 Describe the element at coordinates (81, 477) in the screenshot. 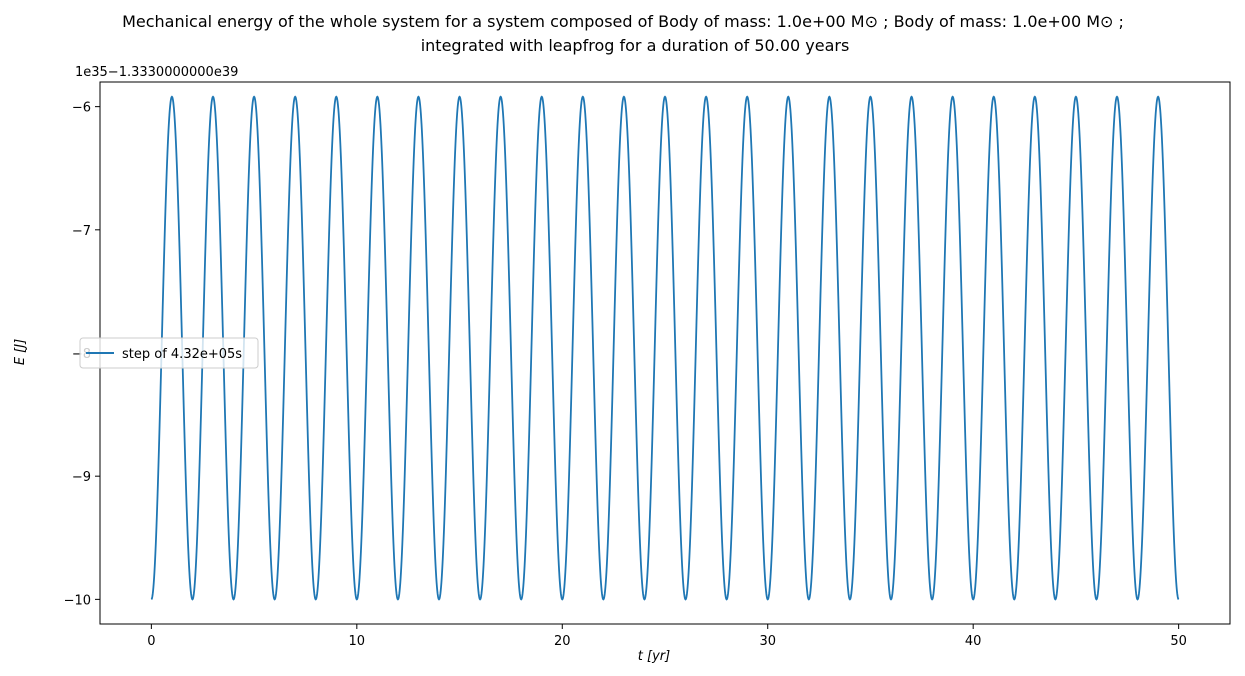

I see `y-tick-label: −9` at that location.